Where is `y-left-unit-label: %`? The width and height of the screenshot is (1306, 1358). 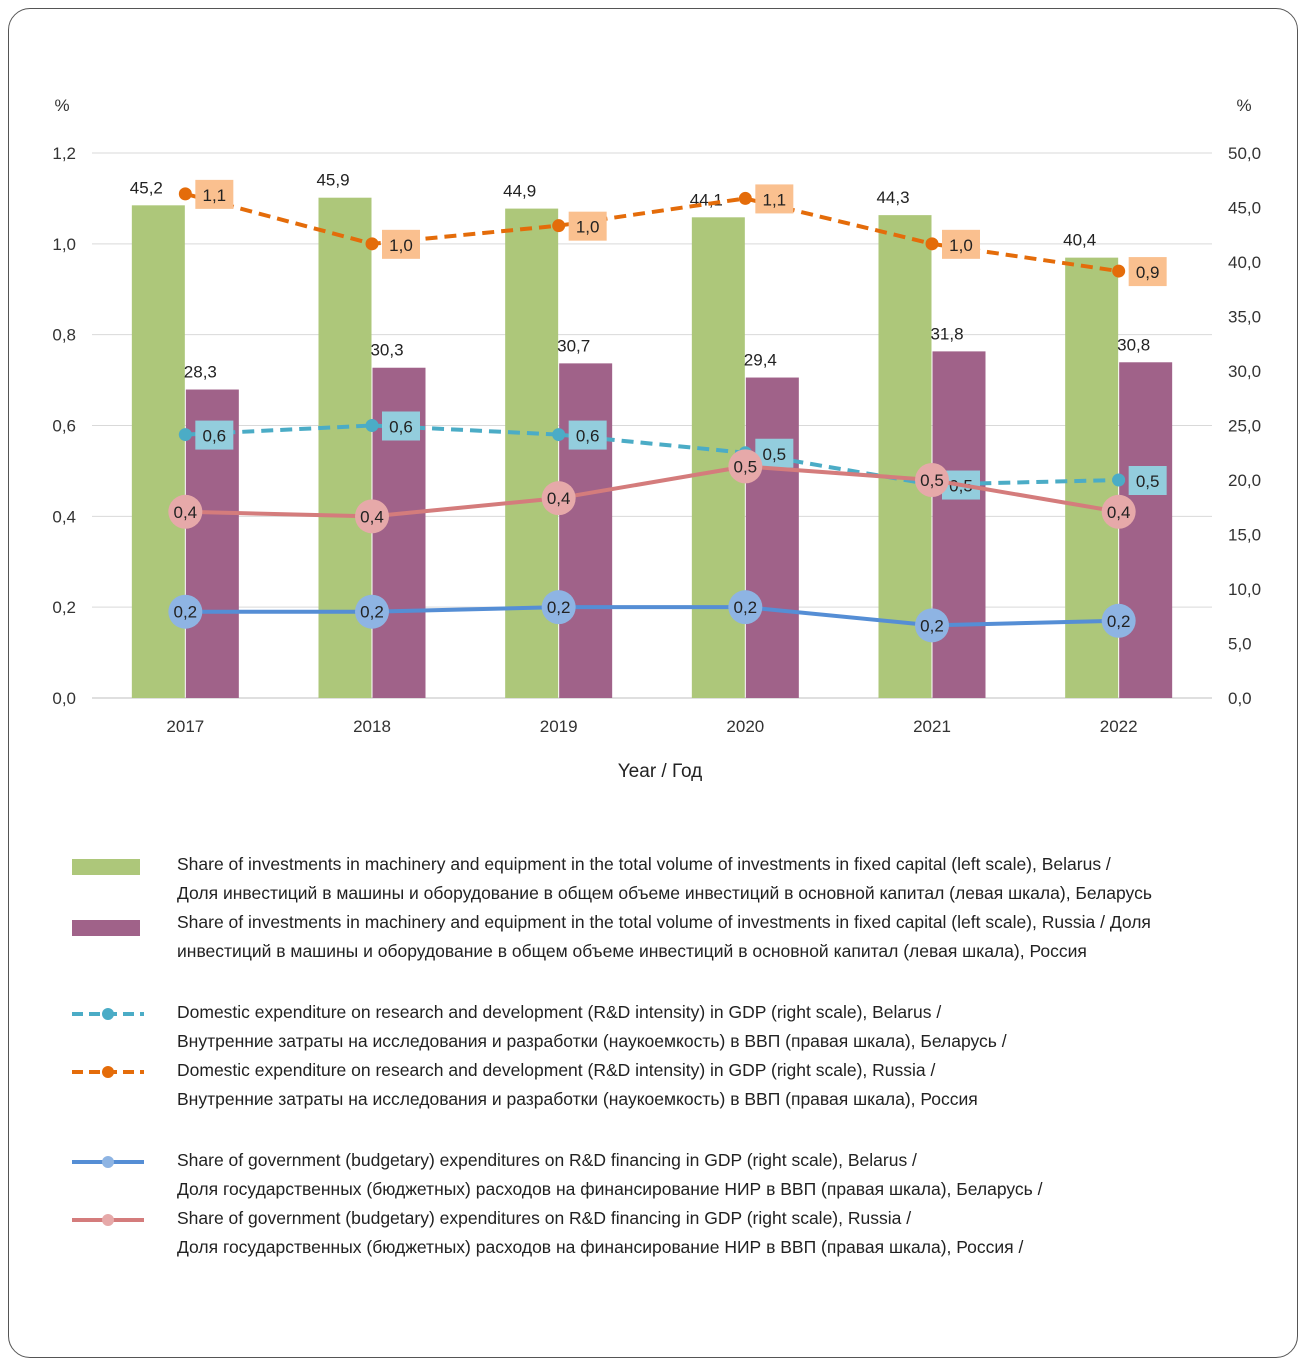
y-left-unit-label: % is located at coordinates (61, 105).